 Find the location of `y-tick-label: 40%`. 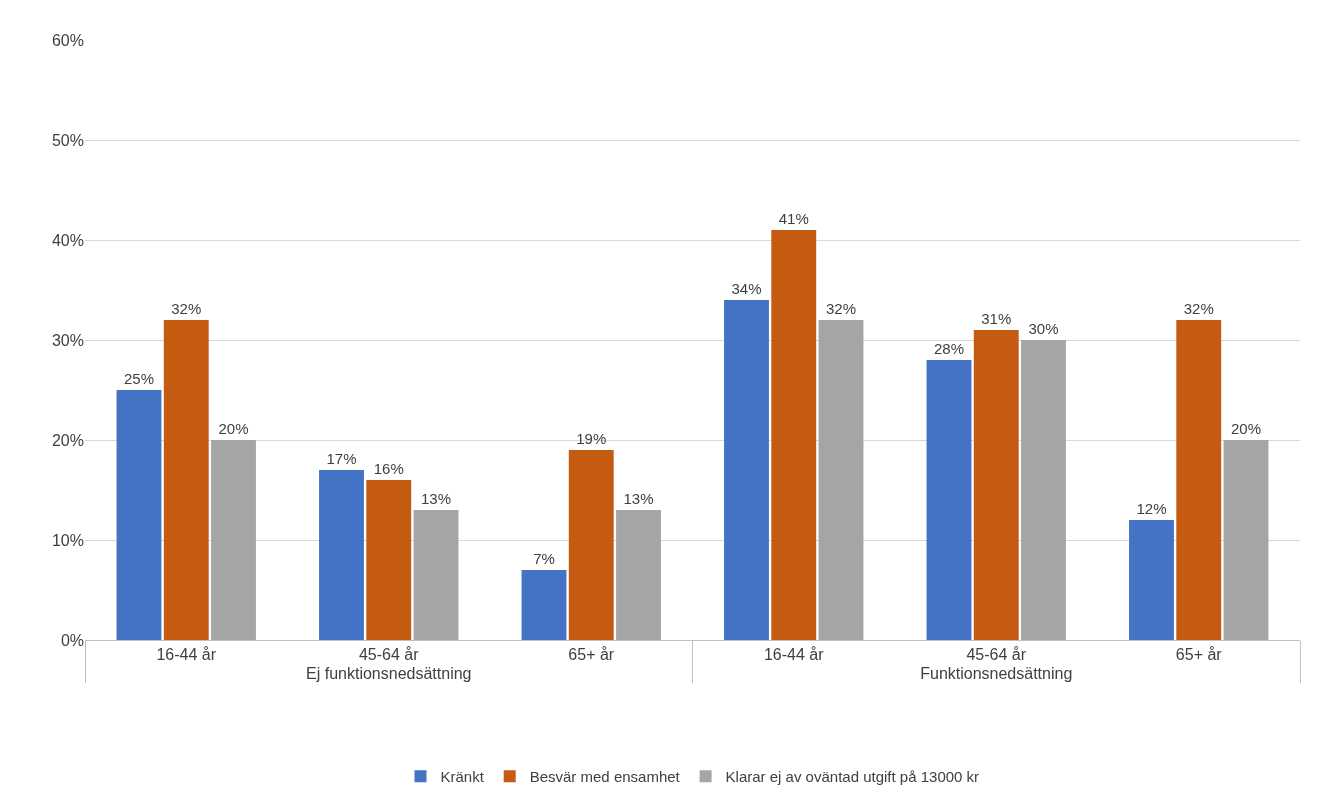

y-tick-label: 40% is located at coordinates (67, 240).